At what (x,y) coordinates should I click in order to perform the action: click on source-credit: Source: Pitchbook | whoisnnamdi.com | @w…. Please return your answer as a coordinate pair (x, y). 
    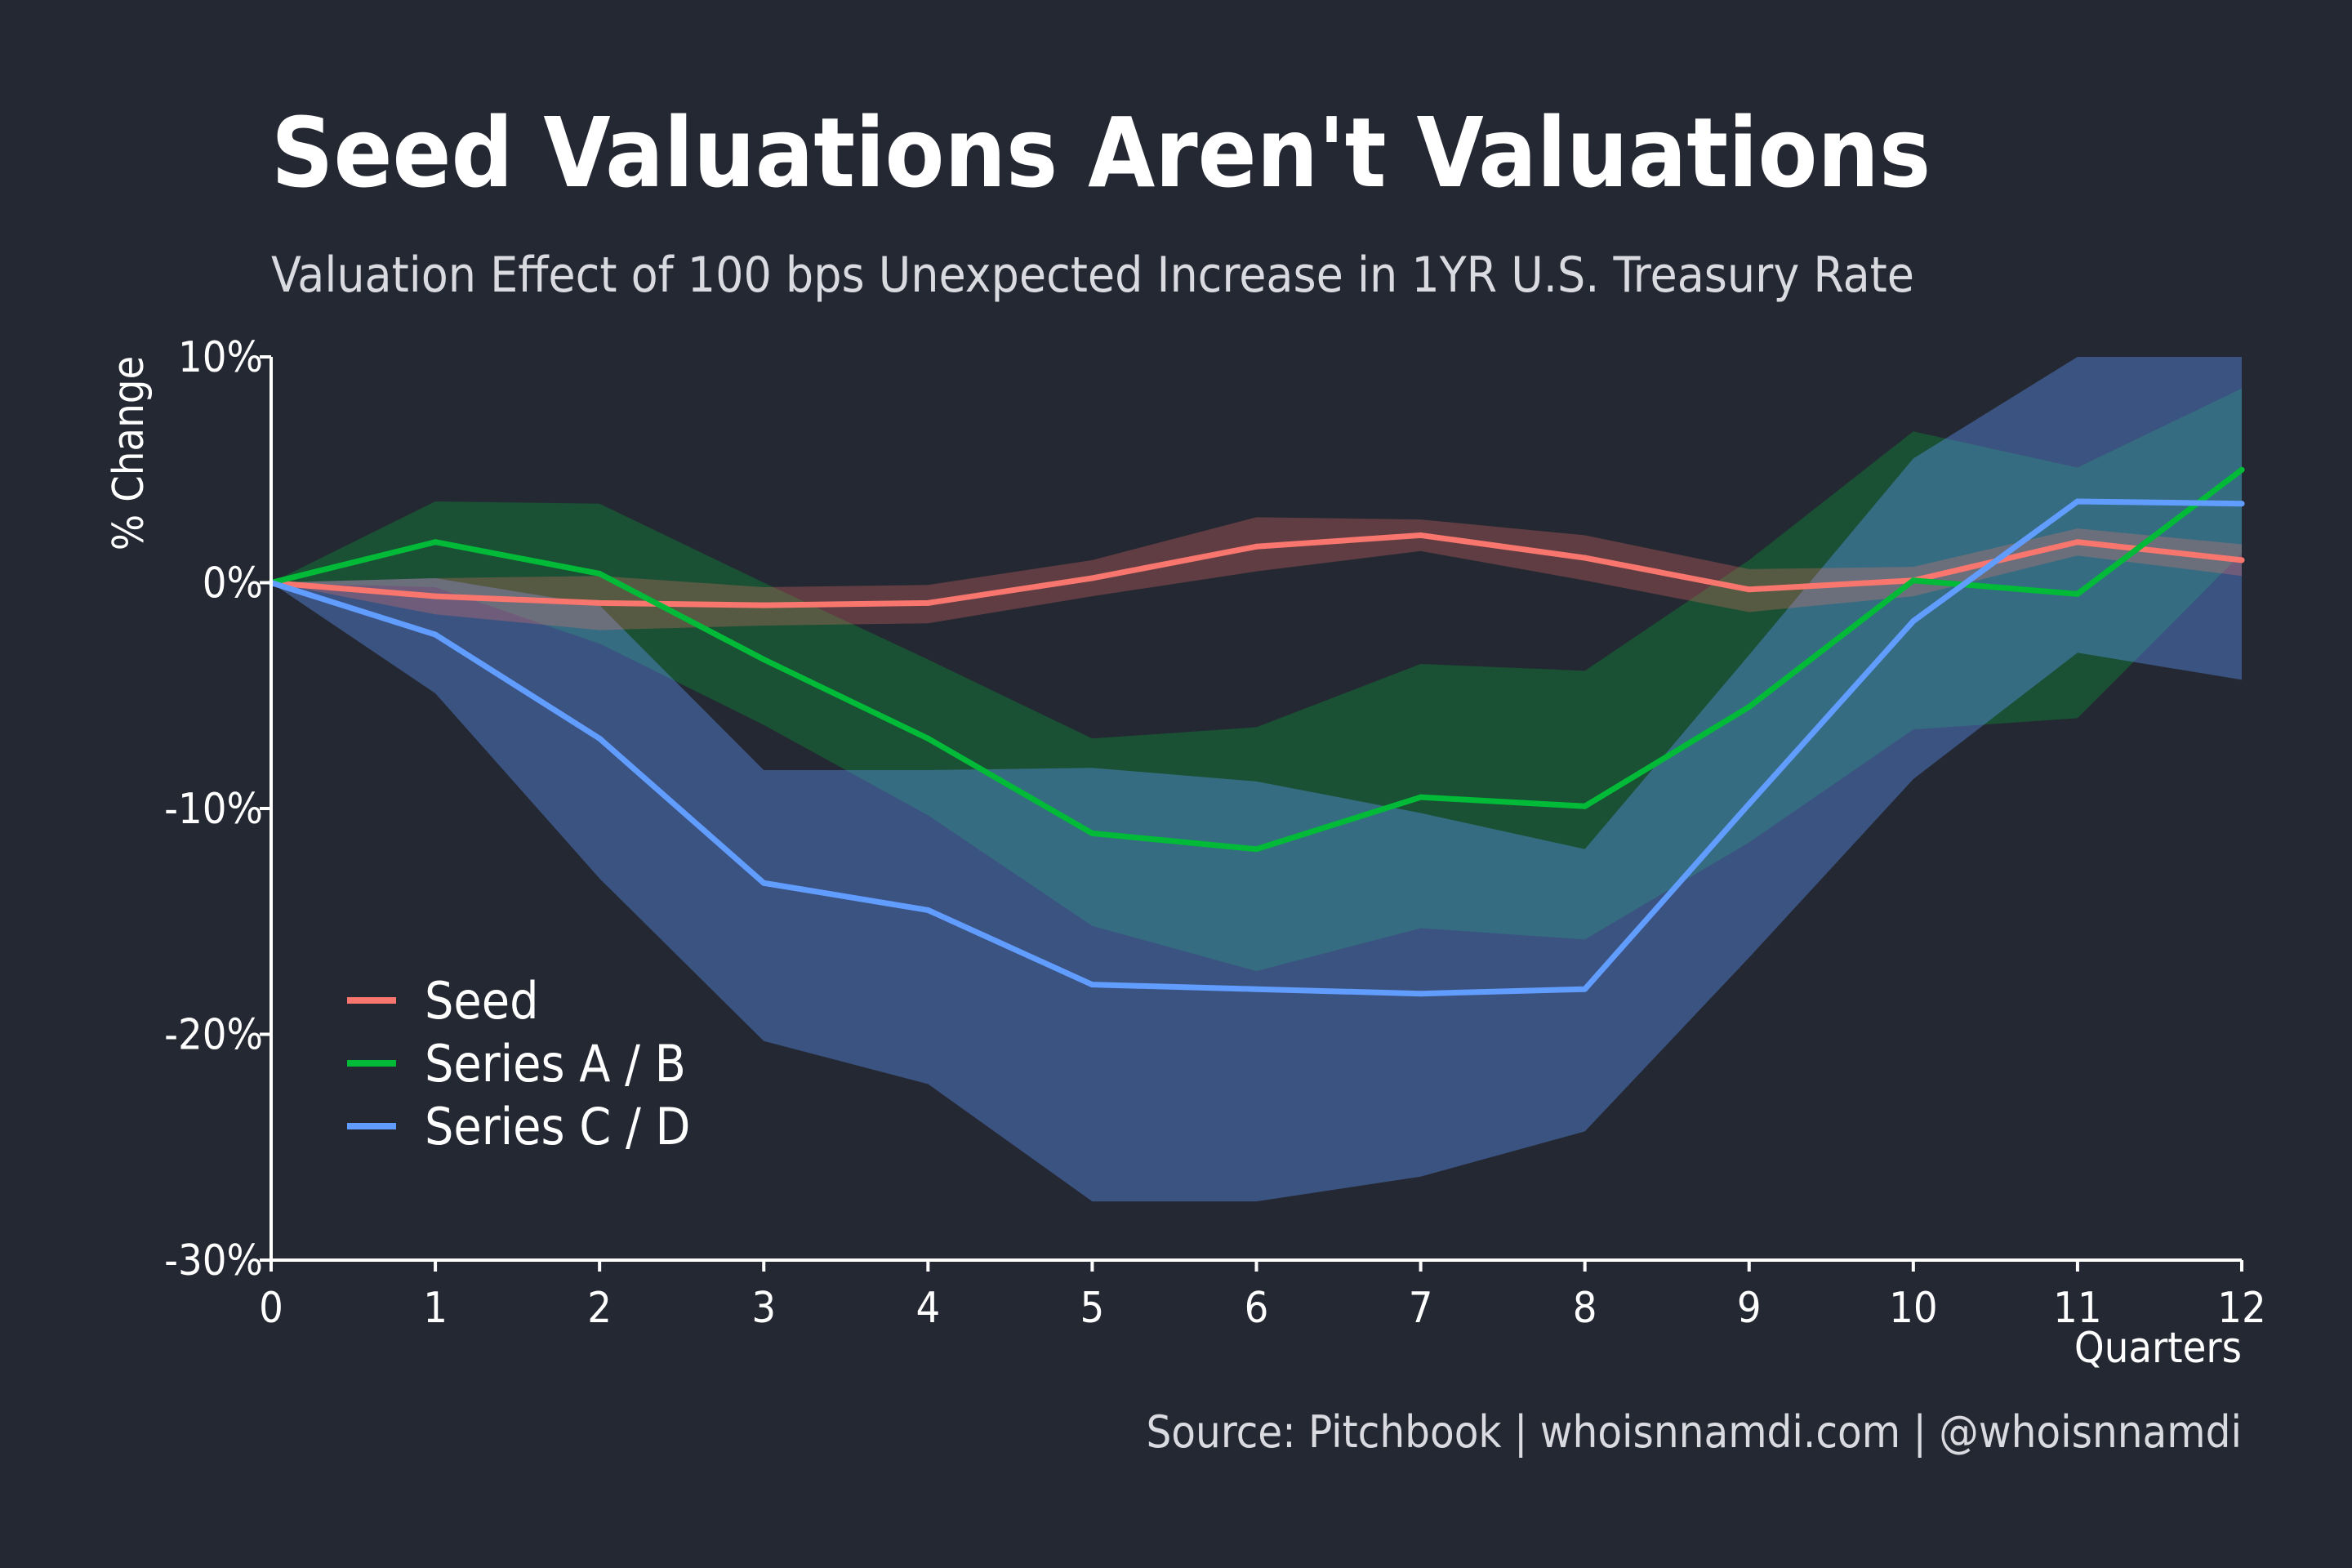
    Looking at the image, I should click on (1694, 1432).